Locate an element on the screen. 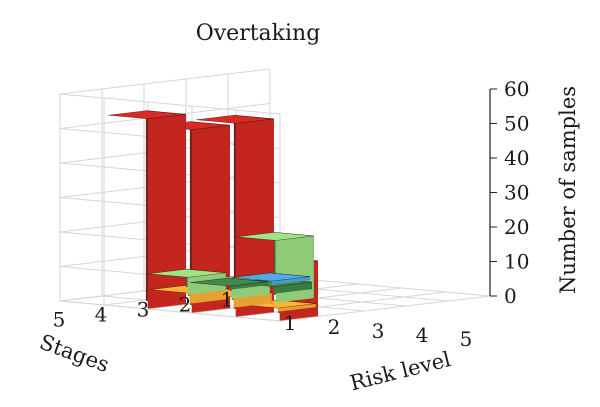  z-tick-label-6: 60 is located at coordinates (516, 89).